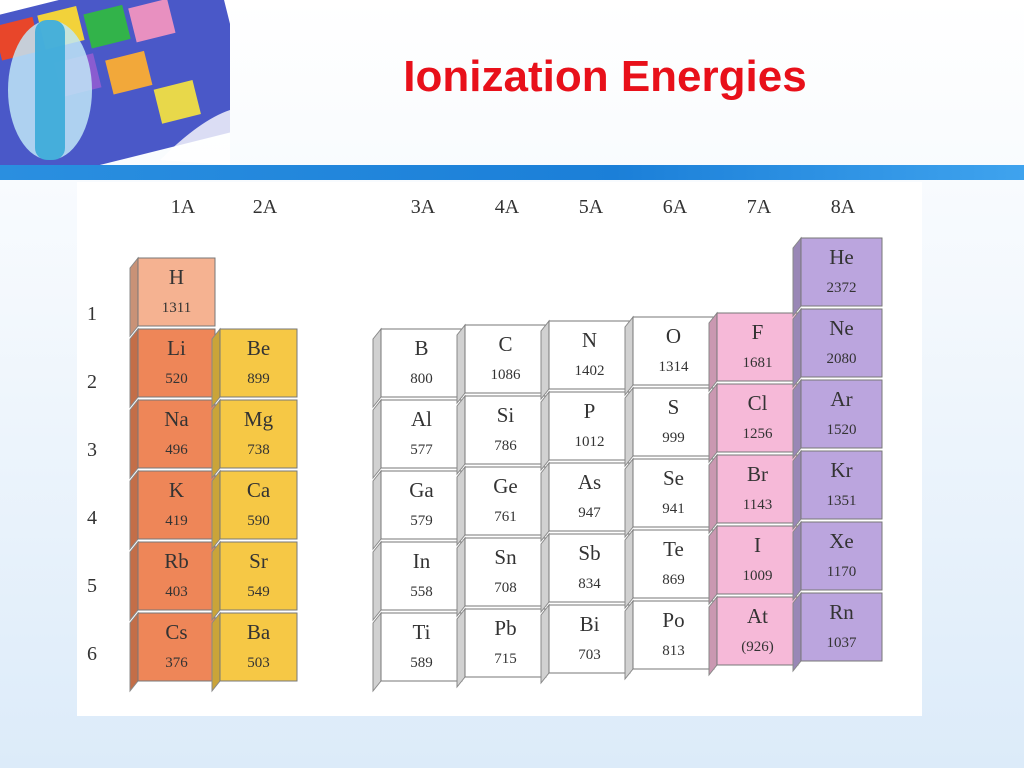  What do you see at coordinates (176, 663) in the screenshot?
I see `ionization-energy: 376` at bounding box center [176, 663].